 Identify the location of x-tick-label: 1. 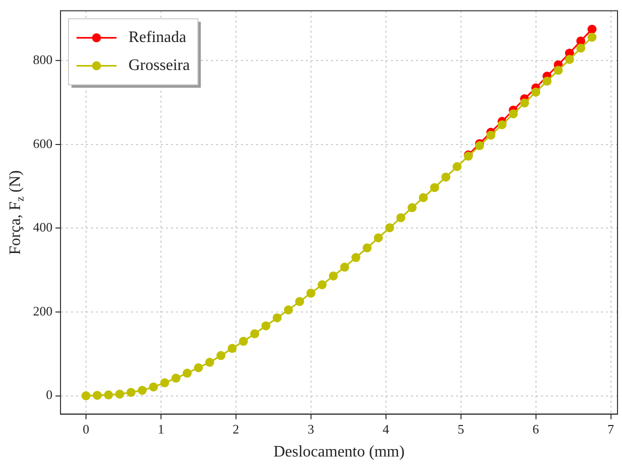
(161, 428).